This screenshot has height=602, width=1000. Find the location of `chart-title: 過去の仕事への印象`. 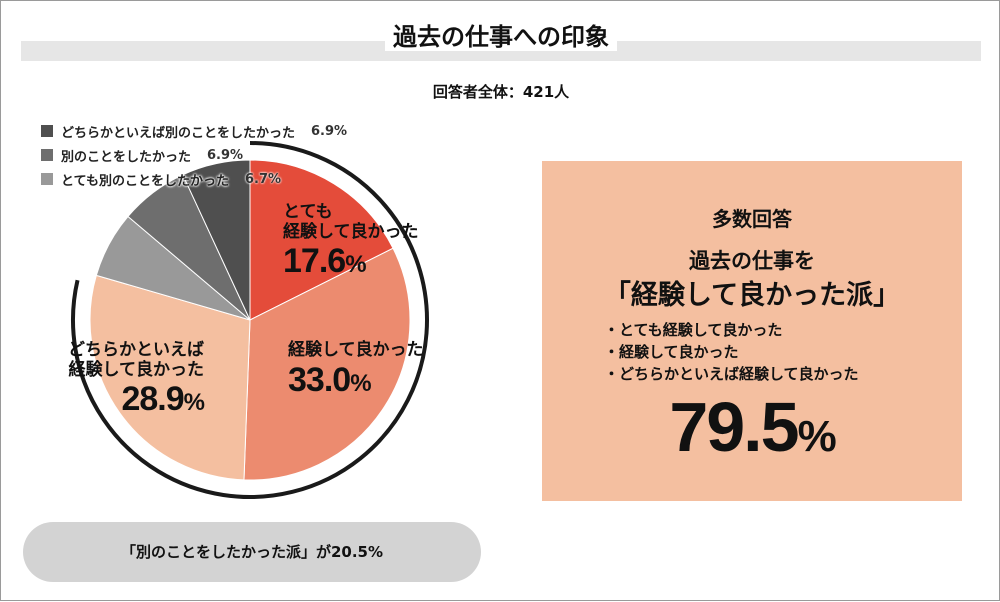

chart-title: 過去の仕事への印象 is located at coordinates (500, 34).